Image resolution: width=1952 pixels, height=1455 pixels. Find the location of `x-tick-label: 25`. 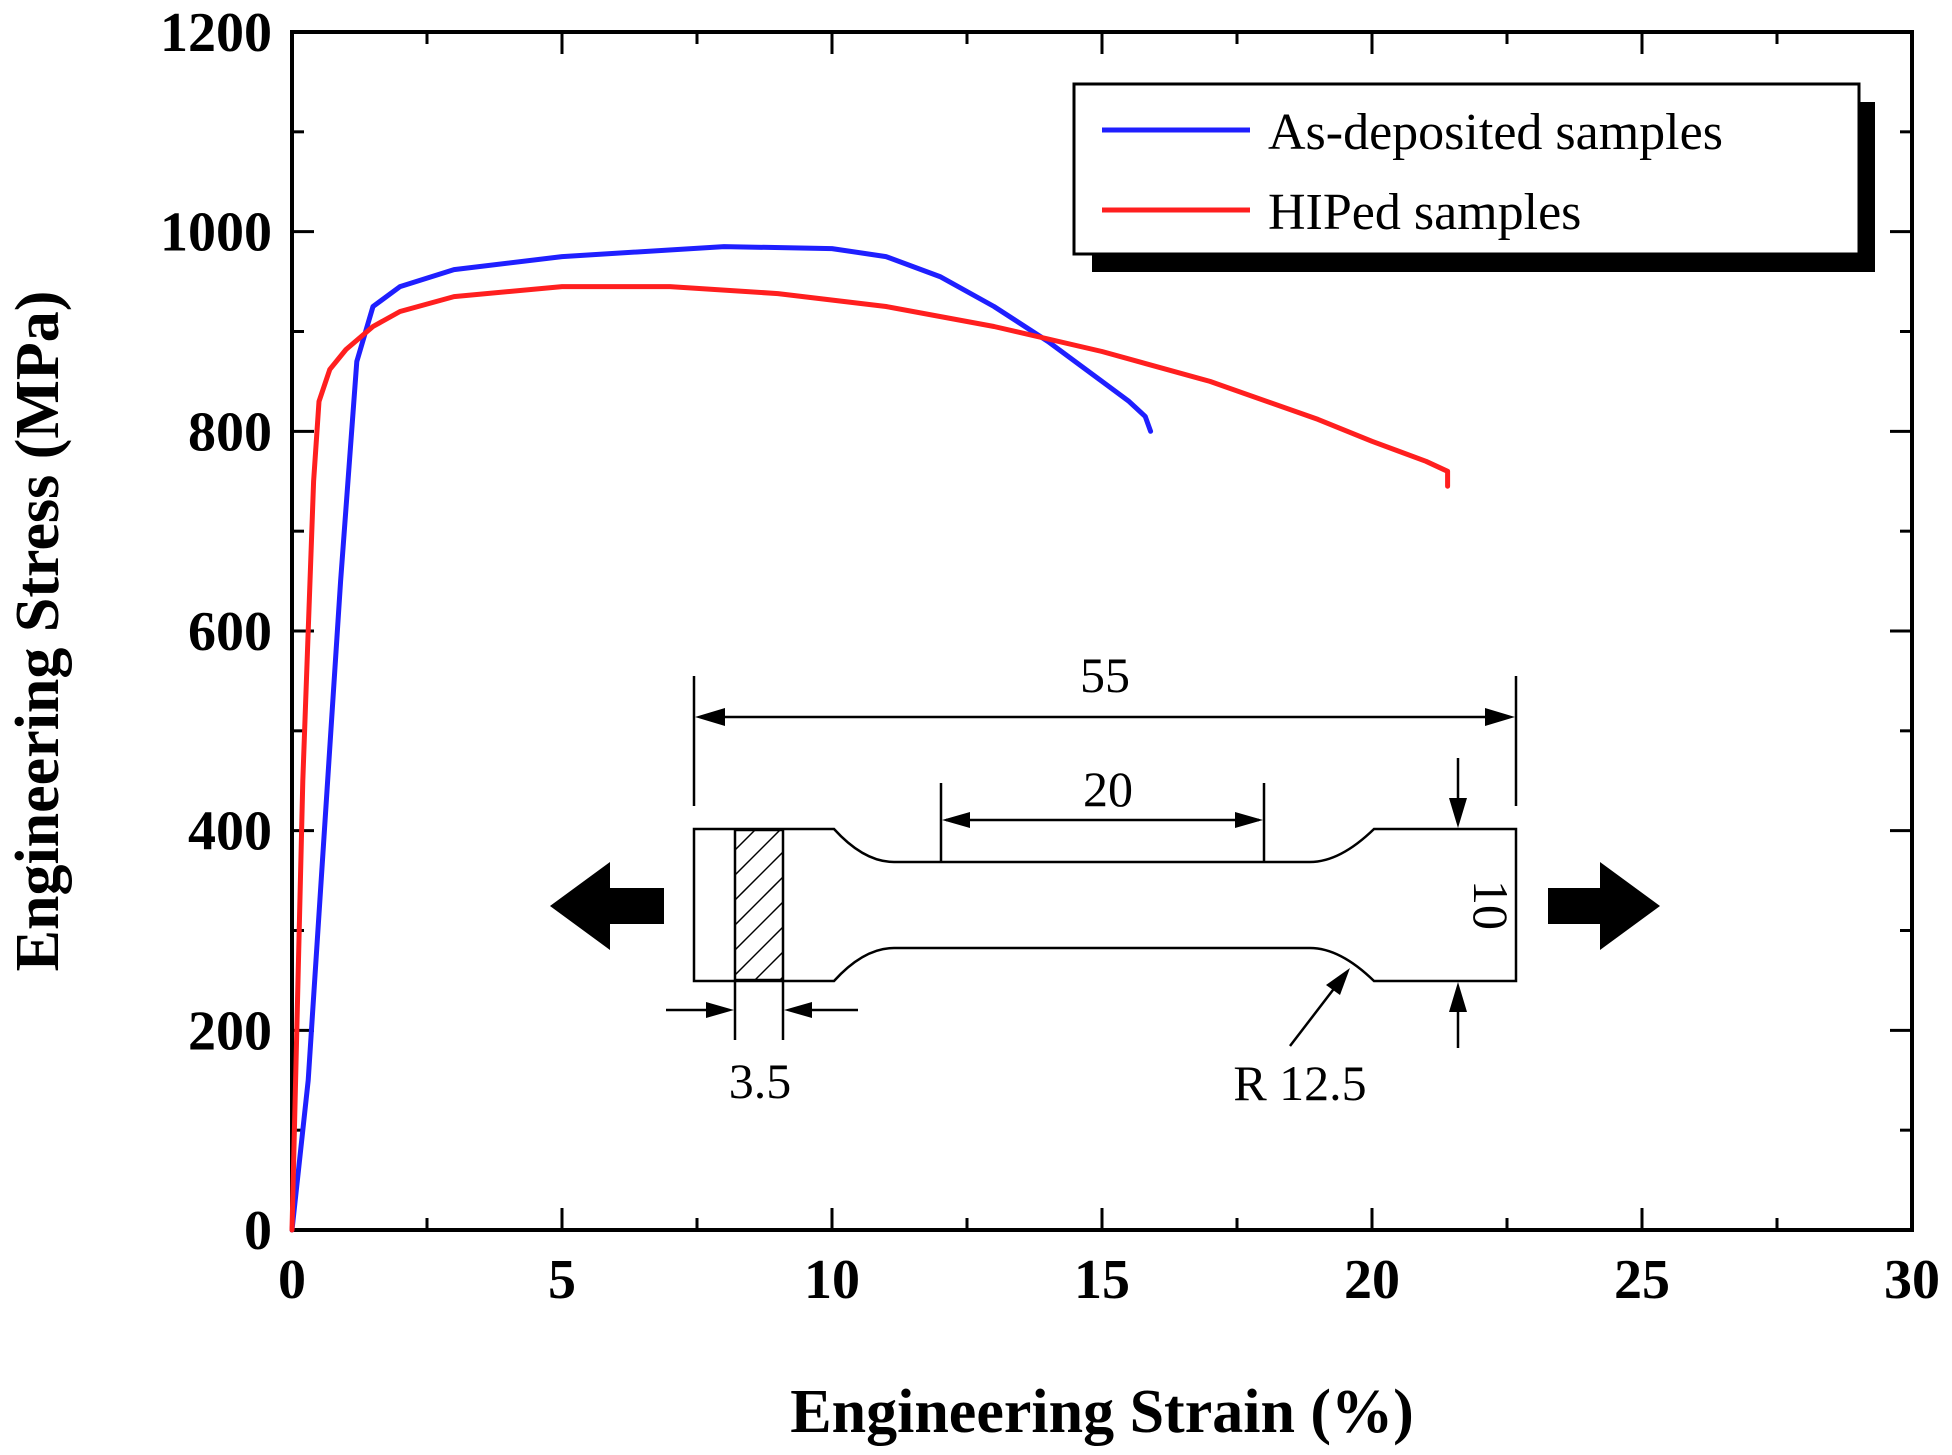

x-tick-label: 25 is located at coordinates (1642, 1280).